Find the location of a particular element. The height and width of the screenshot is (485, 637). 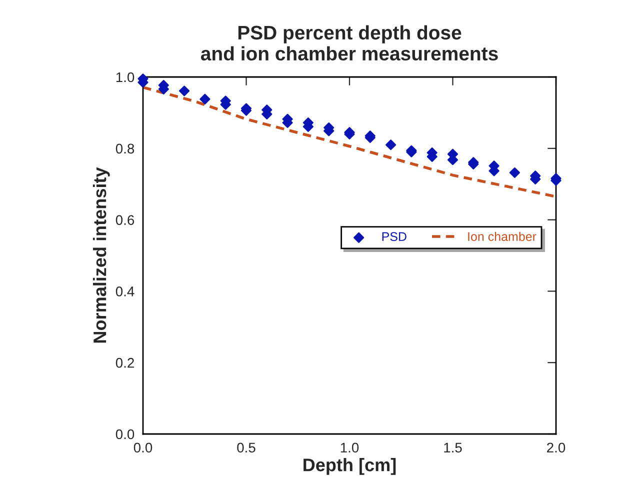

x-axis-title: Depth [cm] is located at coordinates (350, 466).